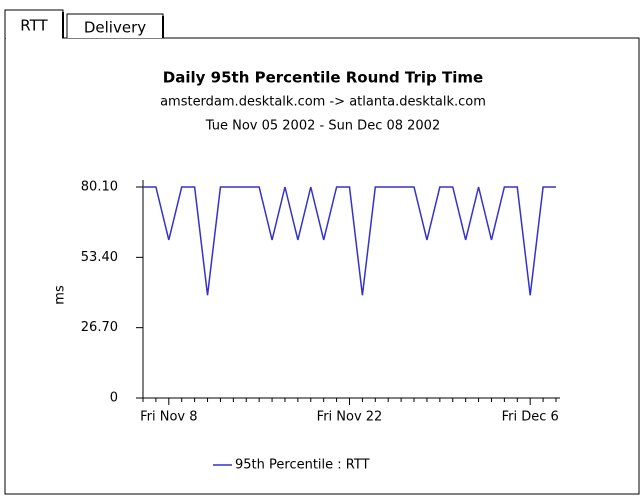 This screenshot has width=640, height=499. I want to click on chart-date-range: Tue Nov 05 2002 - Sun Dec 08 2002, so click(322, 126).